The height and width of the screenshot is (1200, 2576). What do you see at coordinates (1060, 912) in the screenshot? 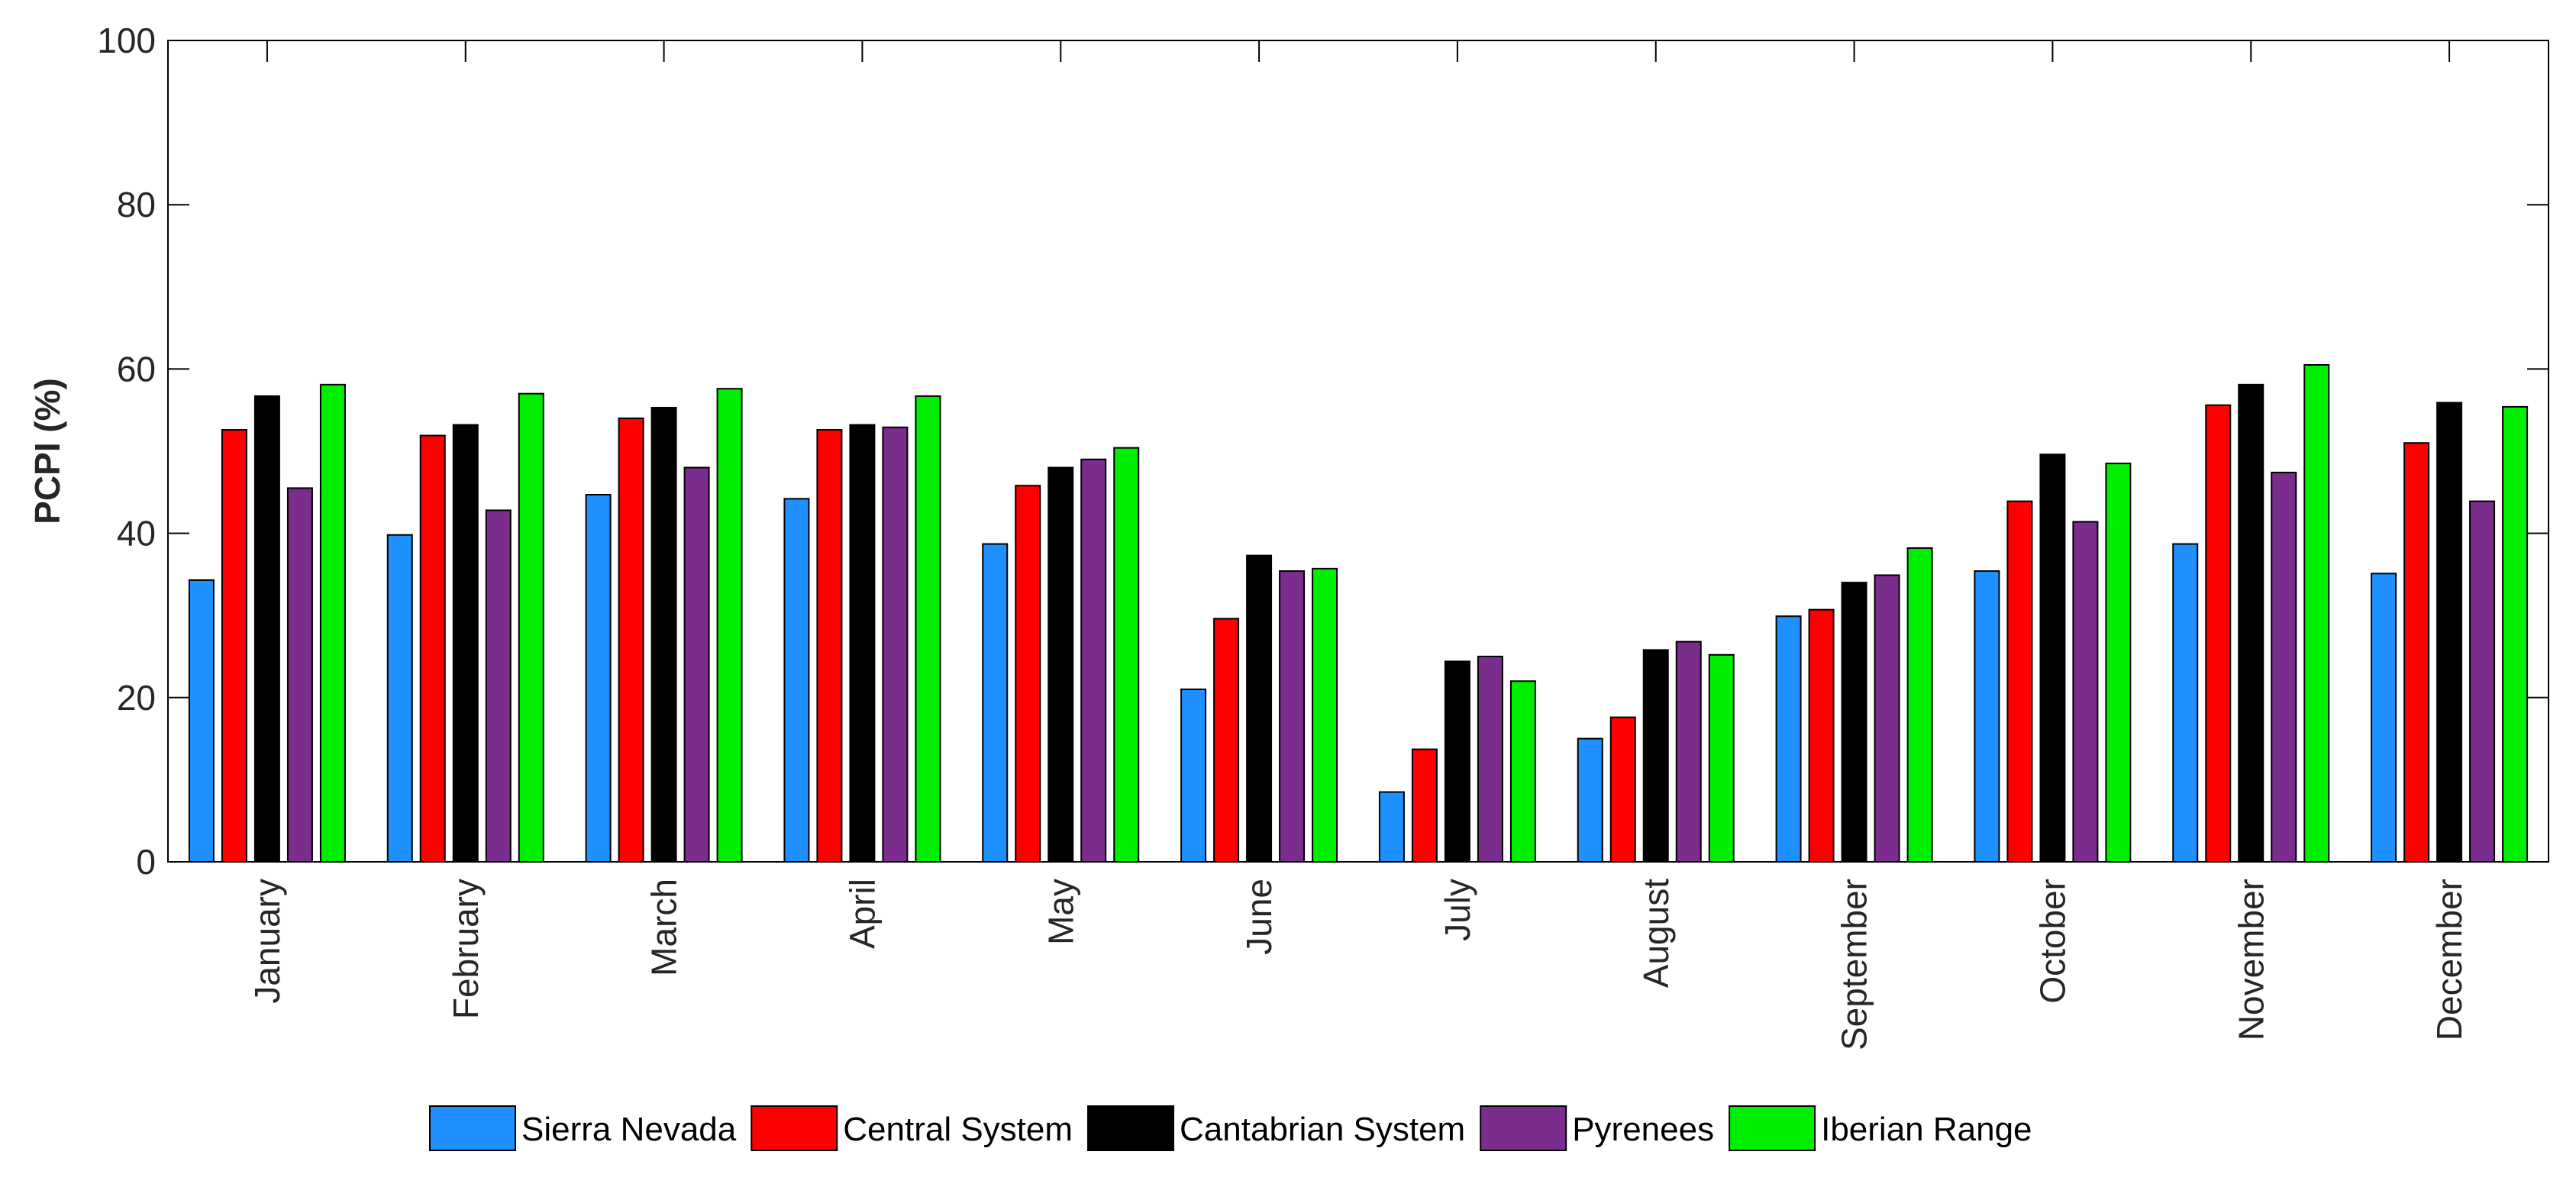
I see `x-tick-label-may: May` at bounding box center [1060, 912].